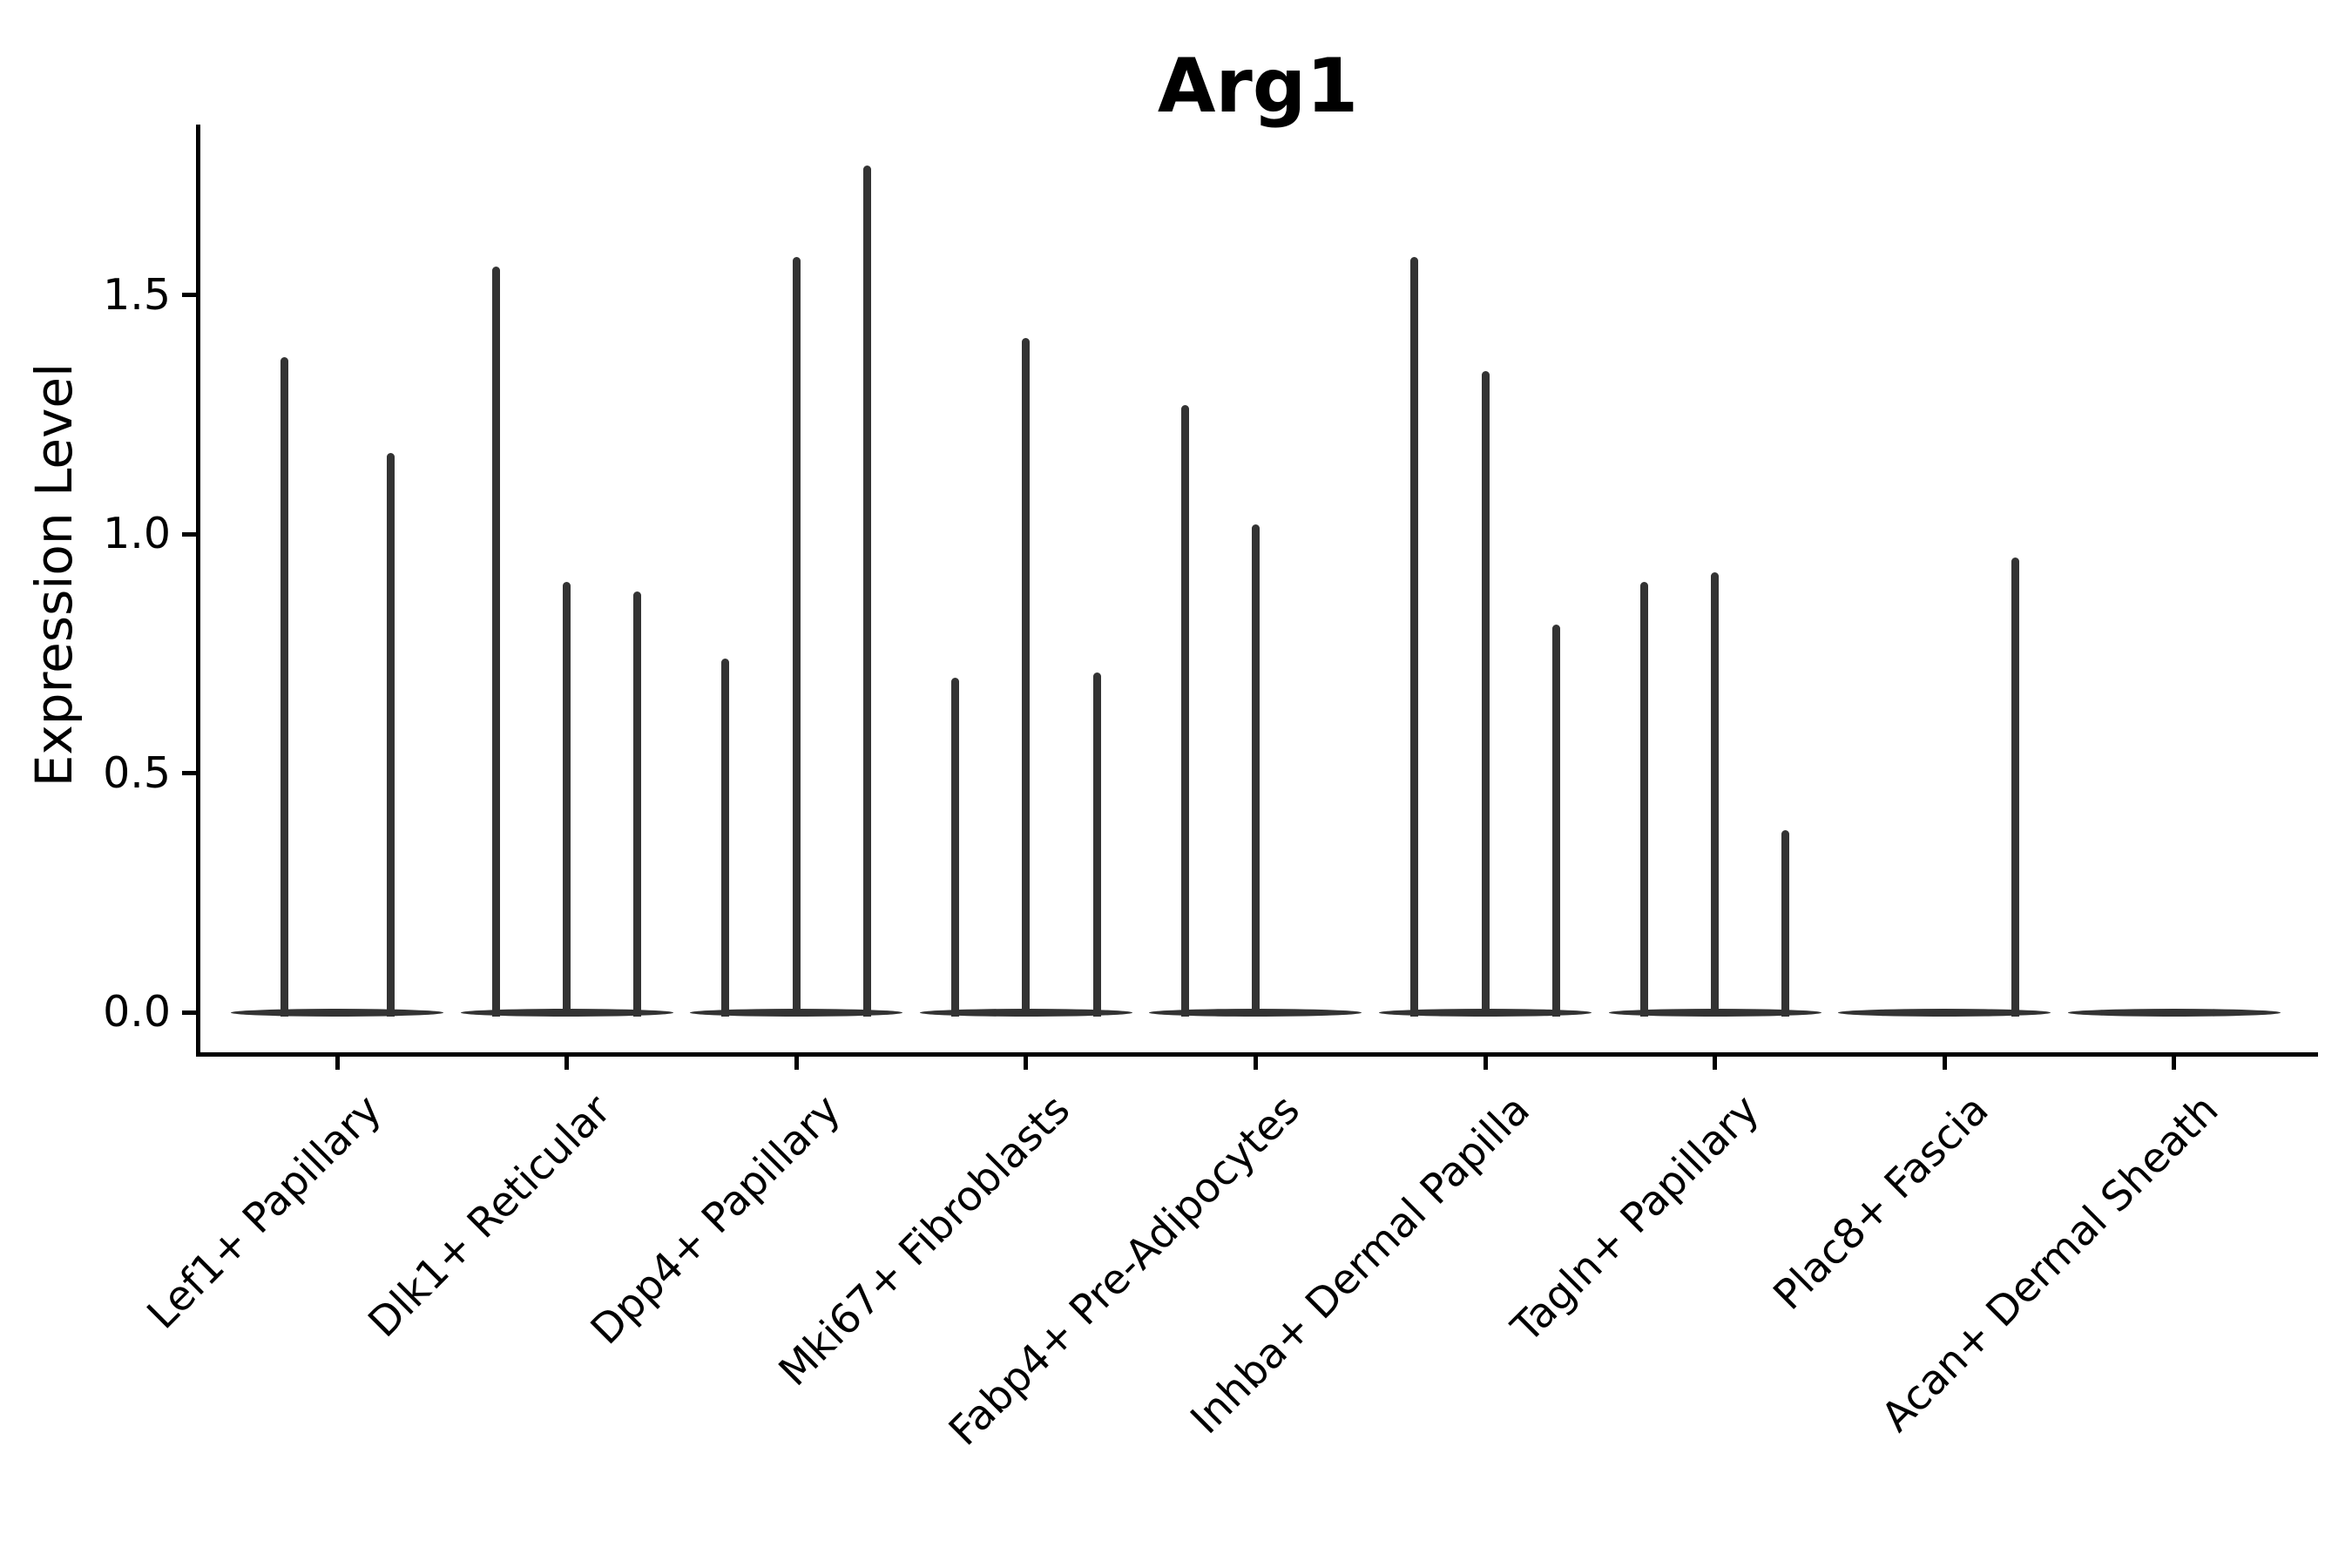 The height and width of the screenshot is (1568, 2352). What do you see at coordinates (137, 294) in the screenshot?
I see `y-tick-label: 1.5` at bounding box center [137, 294].